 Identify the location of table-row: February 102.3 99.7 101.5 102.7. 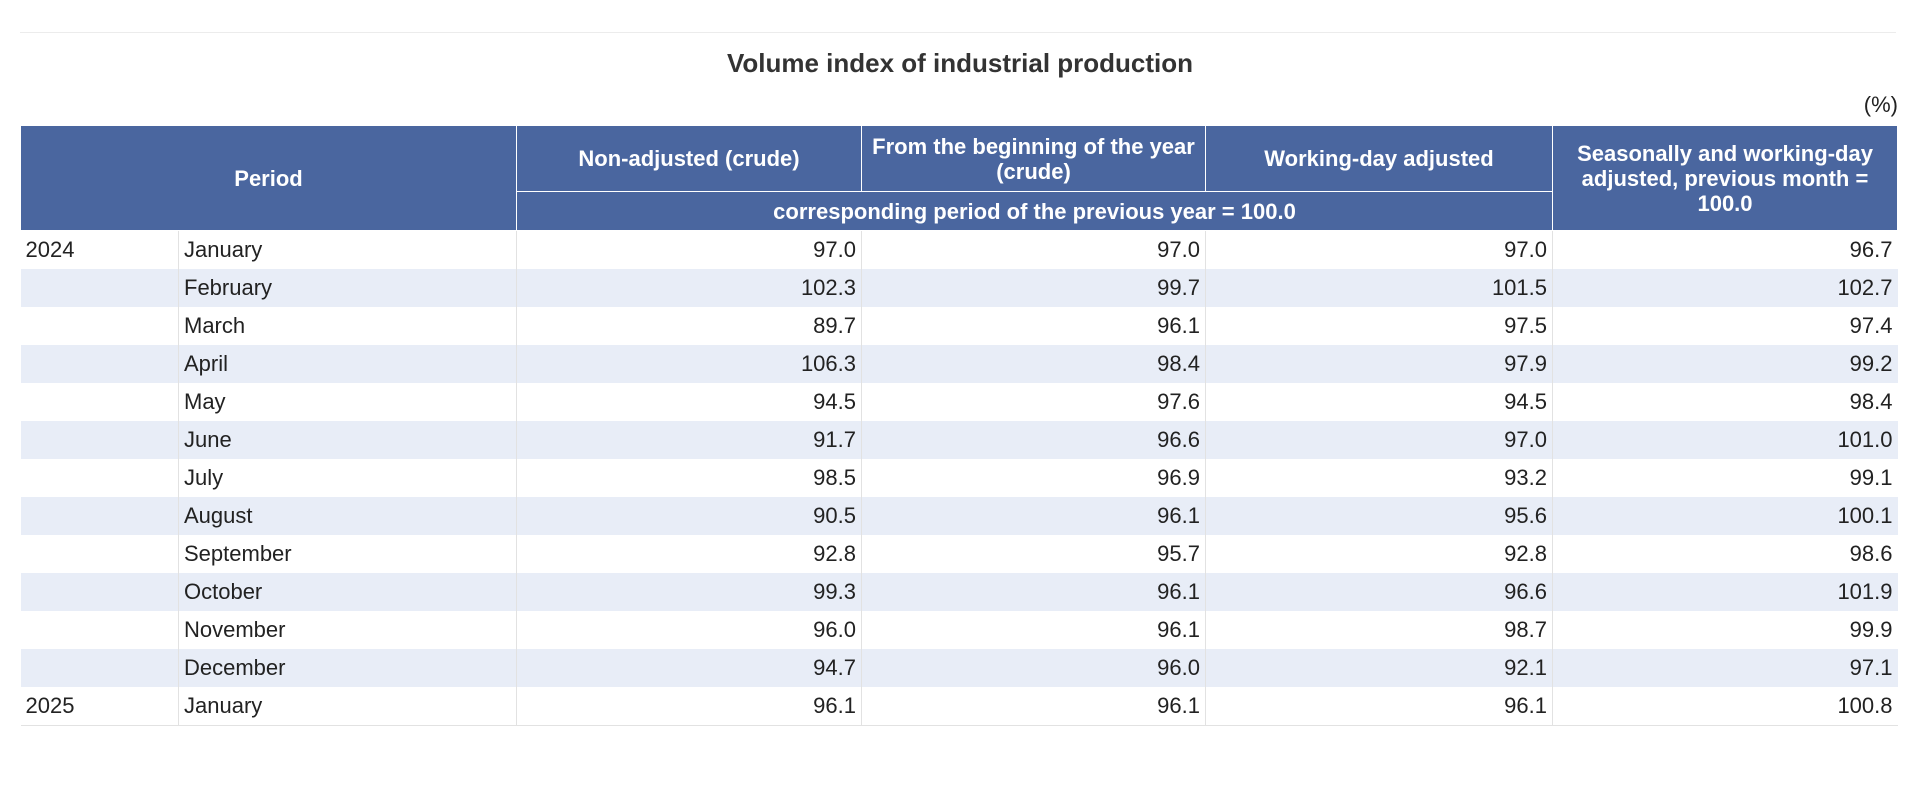
(959, 288).